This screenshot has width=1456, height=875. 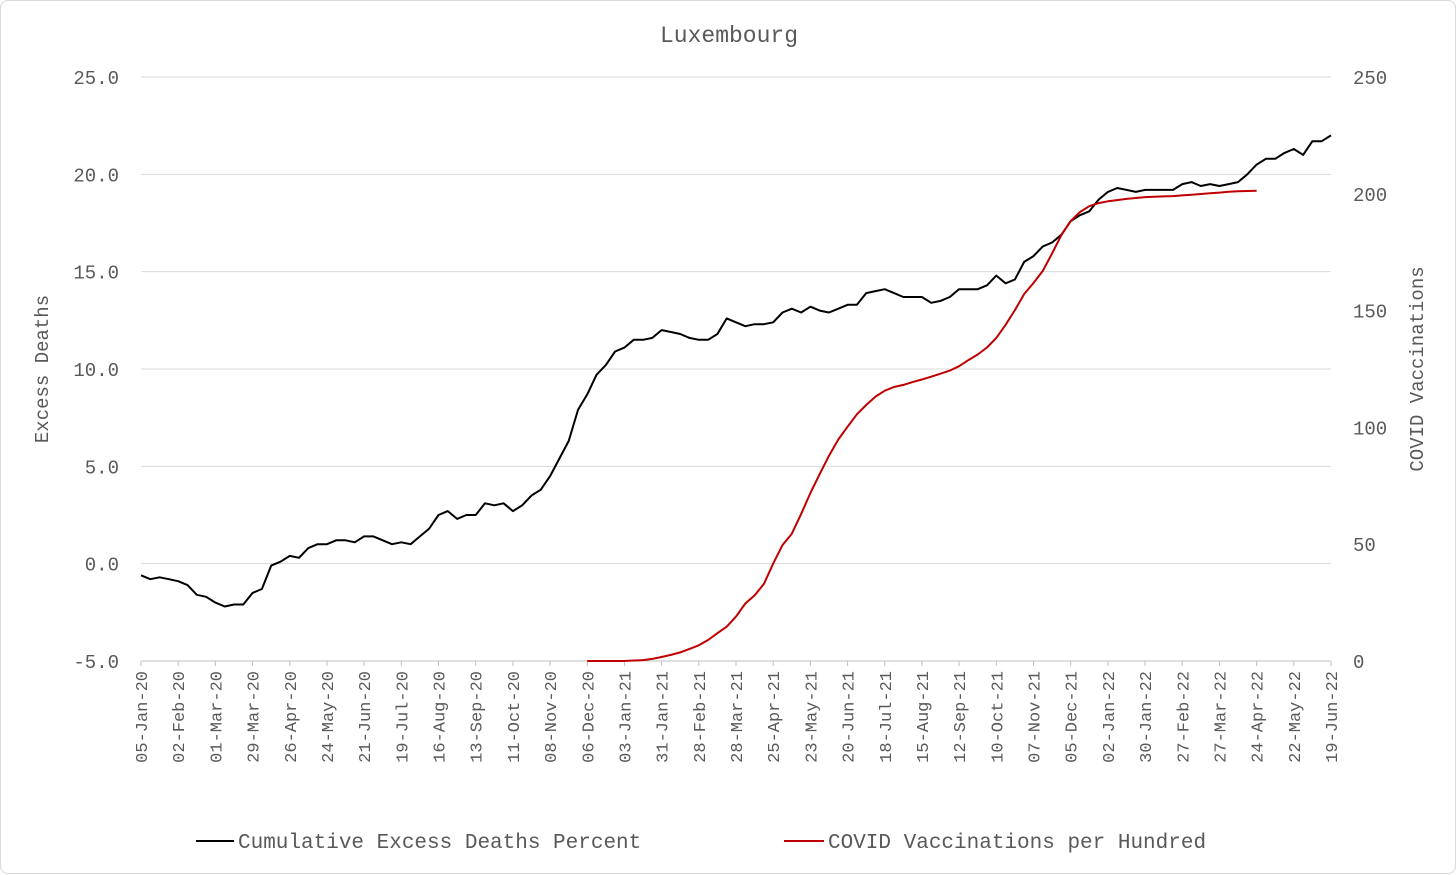 What do you see at coordinates (738, 717) in the screenshot?
I see `x-tick-label: 28-Mar-21` at bounding box center [738, 717].